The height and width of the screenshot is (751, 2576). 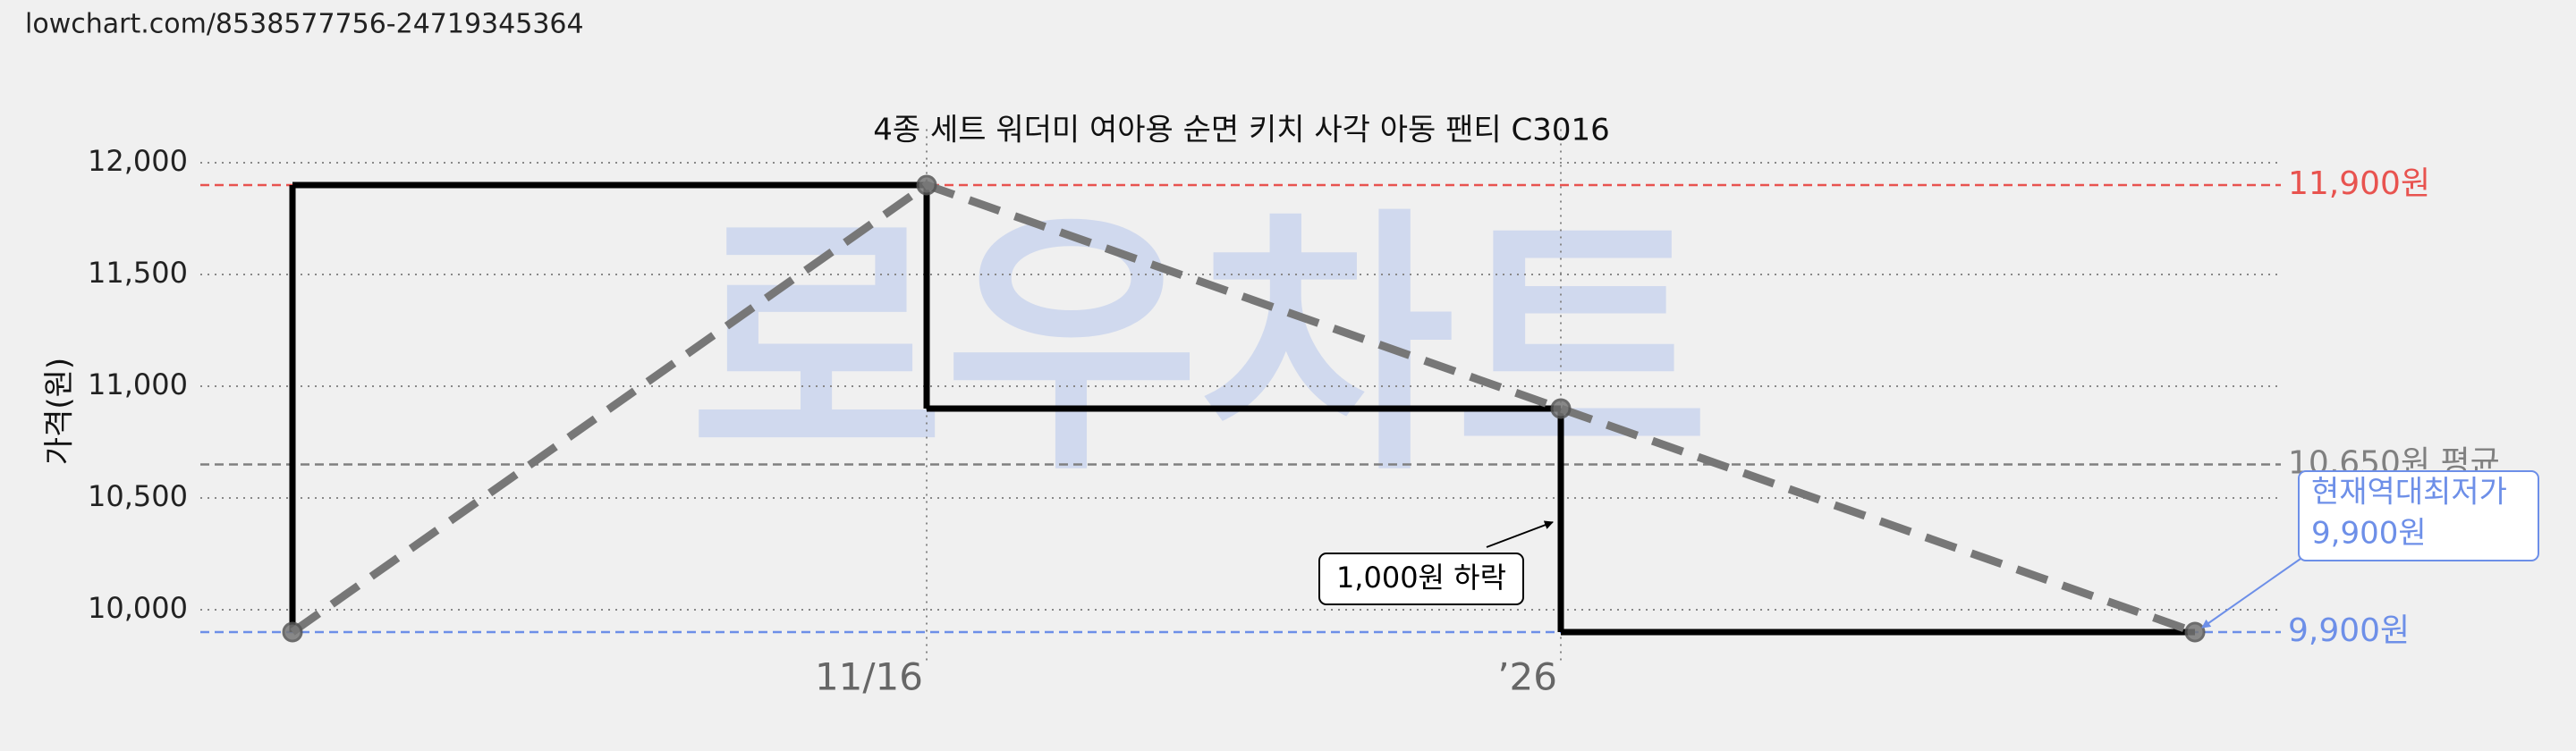 What do you see at coordinates (138, 273) in the screenshot?
I see `y-tick-label: 11,500` at bounding box center [138, 273].